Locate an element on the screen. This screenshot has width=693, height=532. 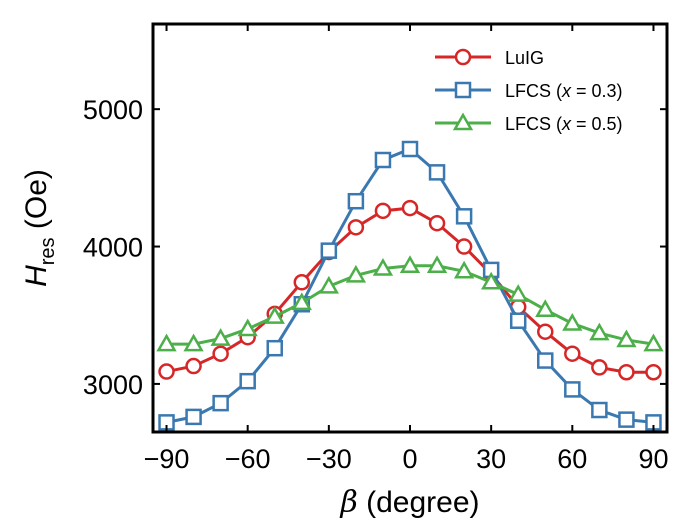
x-tick-label: −60 is located at coordinates (248, 459).